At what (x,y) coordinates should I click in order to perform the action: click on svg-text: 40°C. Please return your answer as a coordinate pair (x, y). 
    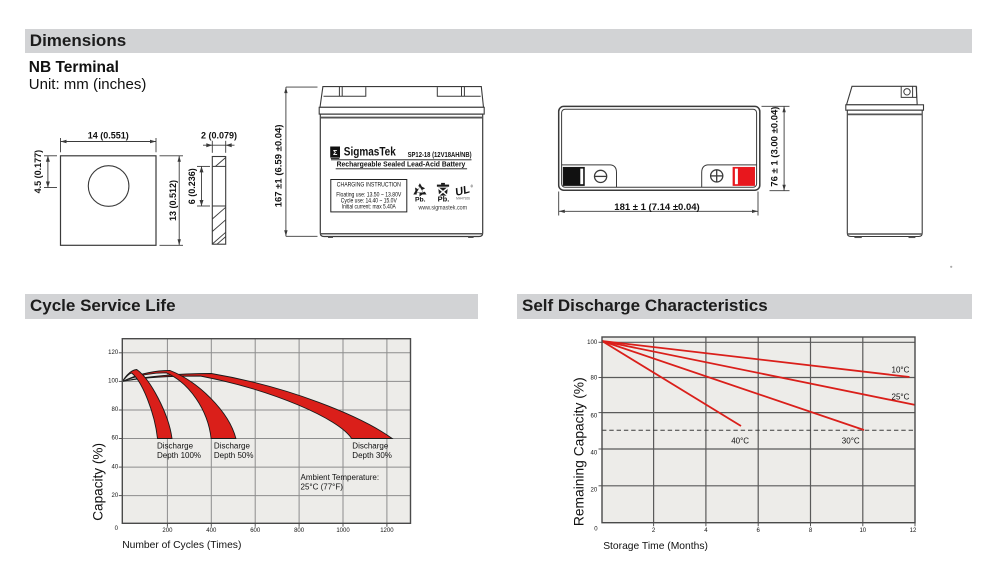
    Looking at the image, I should click on (740, 440).